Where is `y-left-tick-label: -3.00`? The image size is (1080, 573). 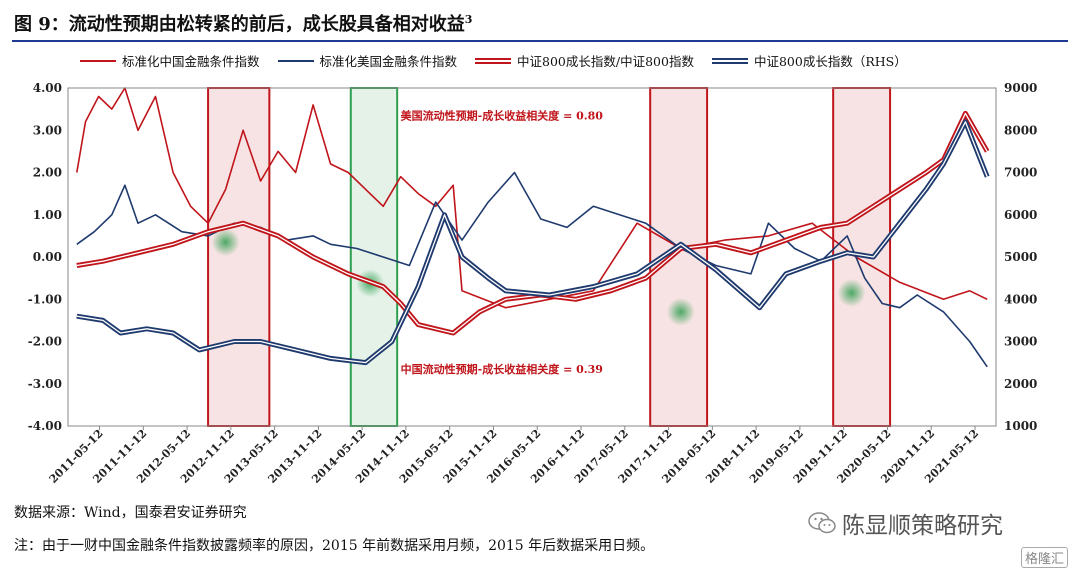
y-left-tick-label: -3.00 is located at coordinates (45, 384).